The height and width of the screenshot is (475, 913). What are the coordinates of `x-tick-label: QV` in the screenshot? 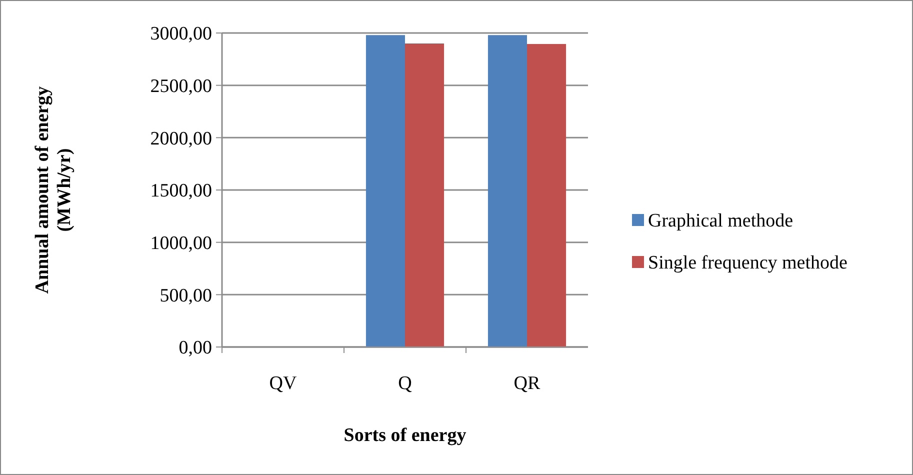 It's located at (283, 383).